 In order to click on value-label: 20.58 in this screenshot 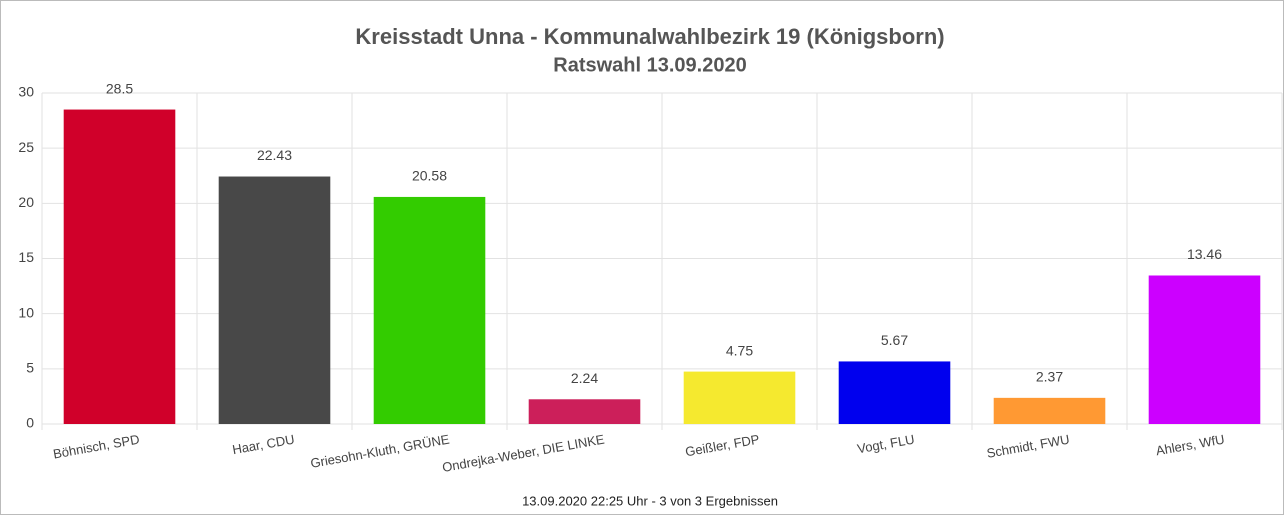, I will do `click(429, 176)`.